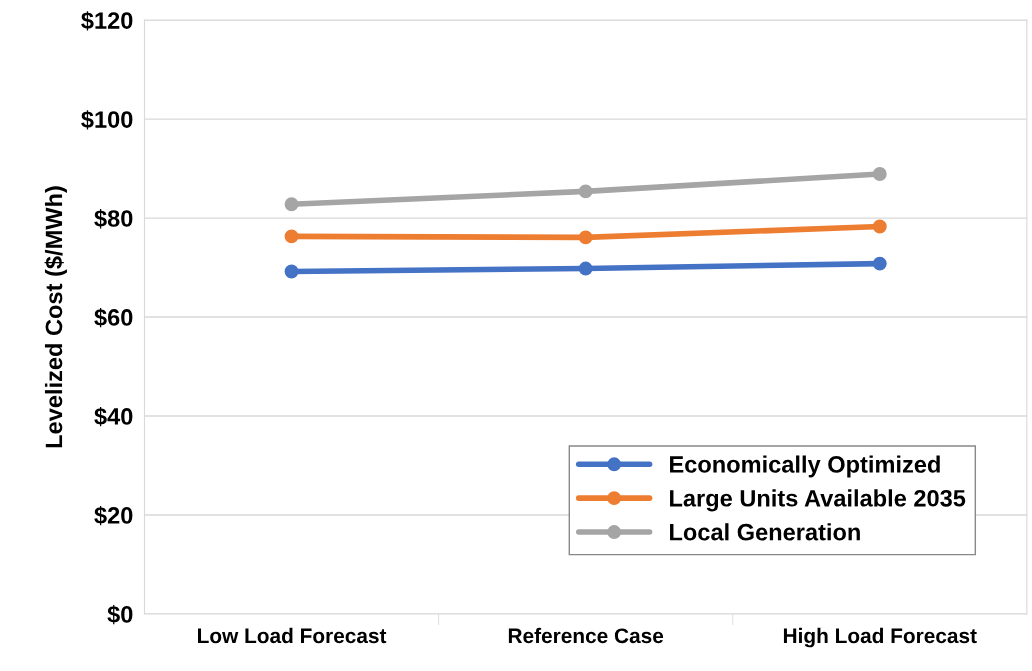 The image size is (1032, 671). What do you see at coordinates (113, 417) in the screenshot?
I see `y-tick-label: $40` at bounding box center [113, 417].